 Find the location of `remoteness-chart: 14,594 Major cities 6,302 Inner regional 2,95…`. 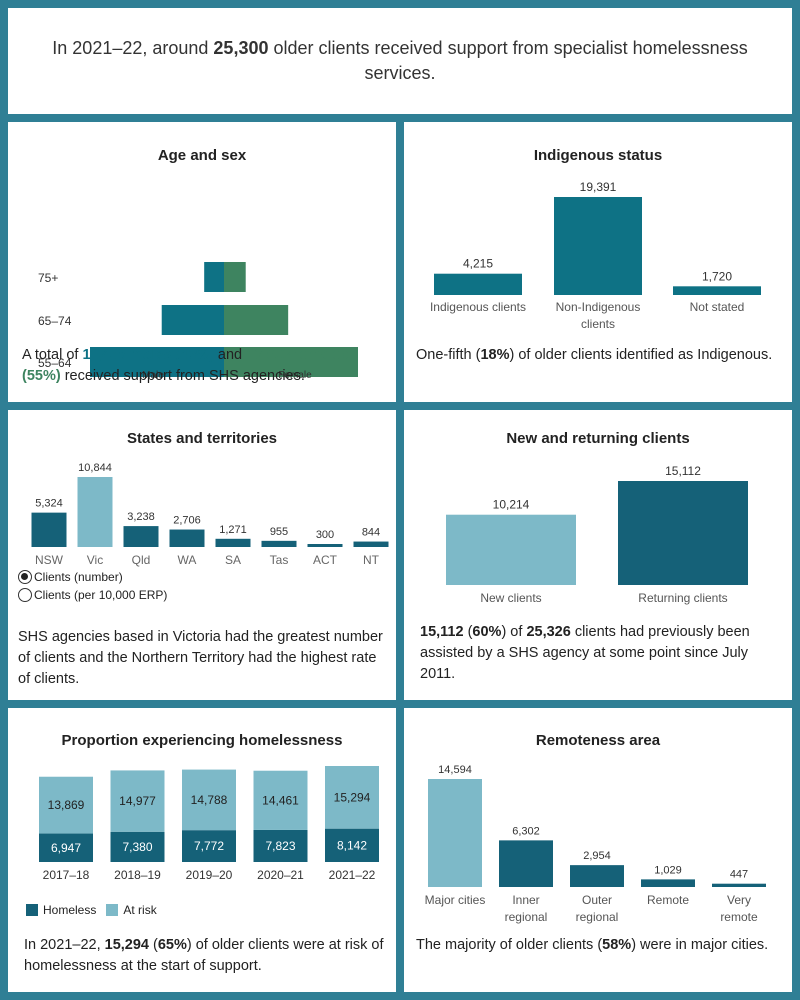

remoteness-chart: 14,594 Major cities 6,302 Inner regional 2,95… is located at coordinates (595, 844).